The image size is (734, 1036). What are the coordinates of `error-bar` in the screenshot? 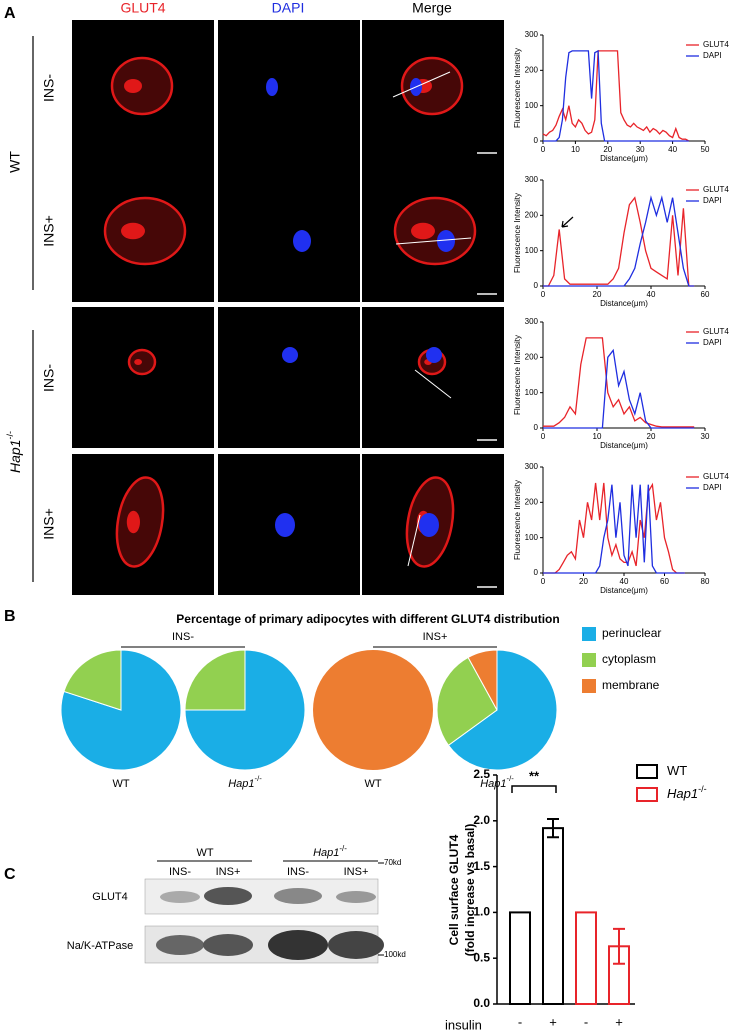 It's located at (619, 946).